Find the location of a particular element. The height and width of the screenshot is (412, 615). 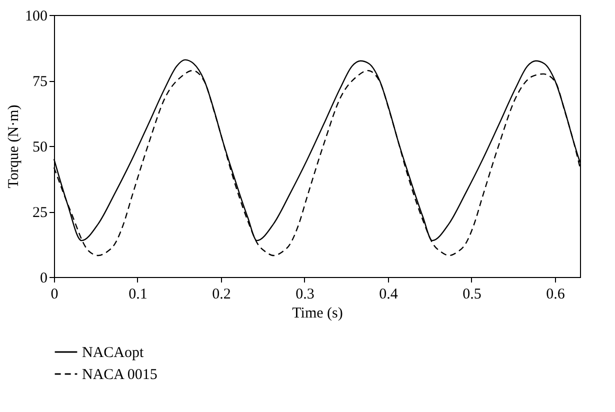

y-tick-label: 50 is located at coordinates (40, 148).